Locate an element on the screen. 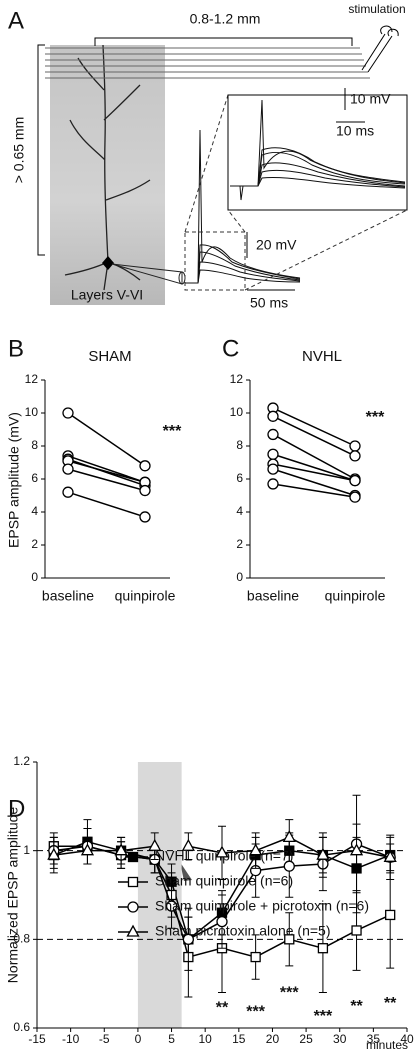  chart-title: NVHL is located at coordinates (322, 356).